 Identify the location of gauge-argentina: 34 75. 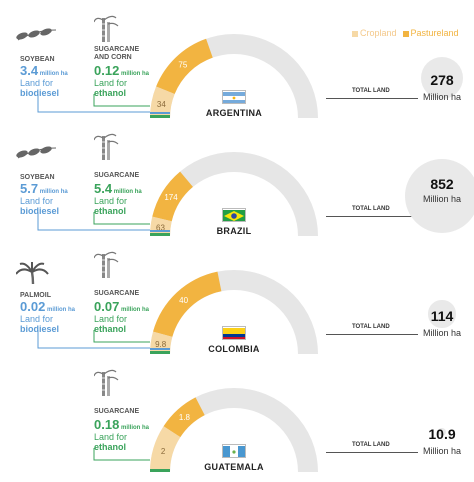
(177, 76).